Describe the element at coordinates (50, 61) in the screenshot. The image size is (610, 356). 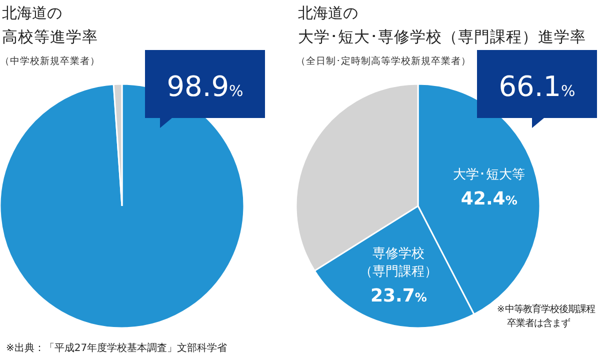
I see `chart-subtitle: （中学校新規卒業者）` at that location.